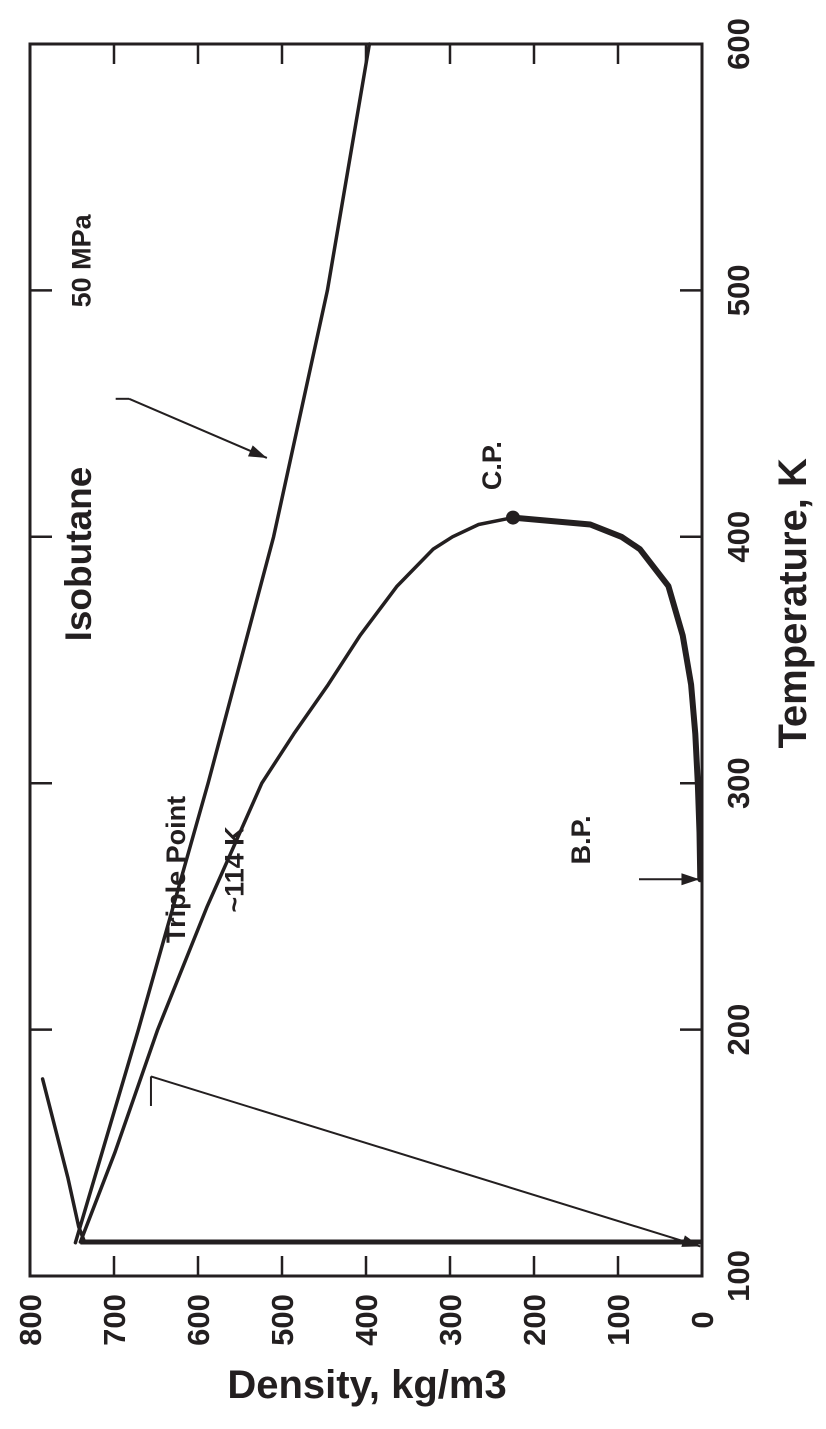 The height and width of the screenshot is (1429, 826). I want to click on temperature-tick-label: 600, so click(738, 44).